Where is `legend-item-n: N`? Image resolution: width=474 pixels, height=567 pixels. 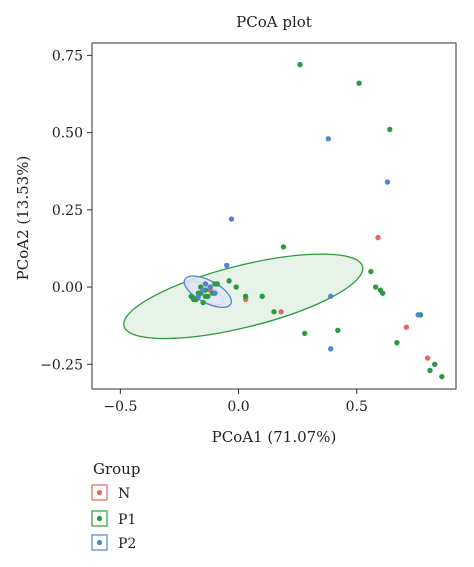
legend-item-n: N is located at coordinates (110, 493).